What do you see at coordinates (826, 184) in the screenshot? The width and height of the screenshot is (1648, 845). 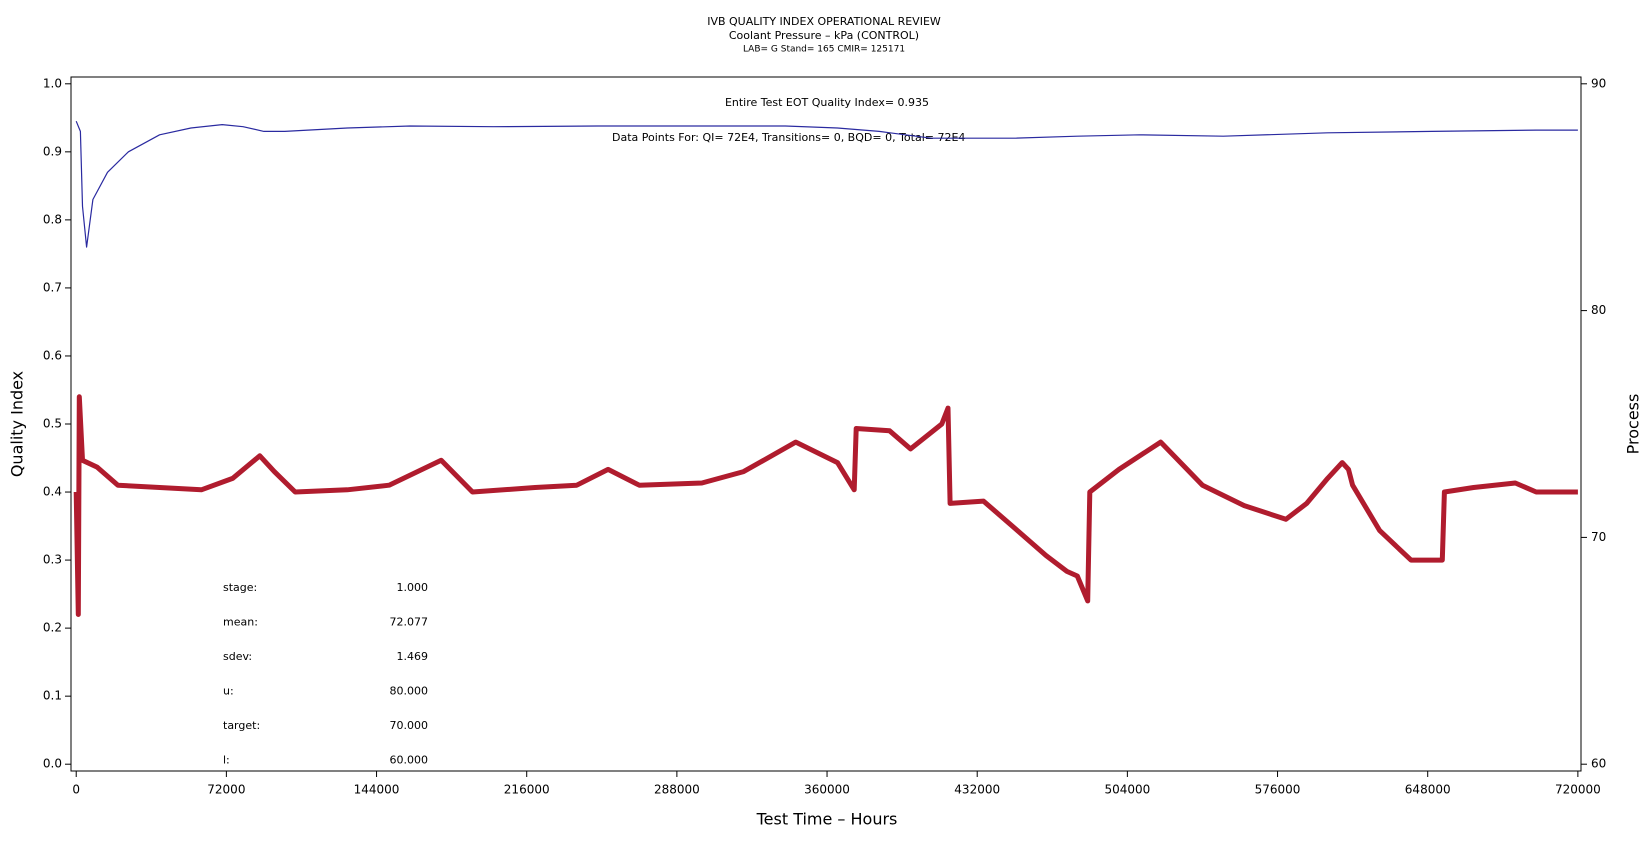 I see `data-line` at bounding box center [826, 184].